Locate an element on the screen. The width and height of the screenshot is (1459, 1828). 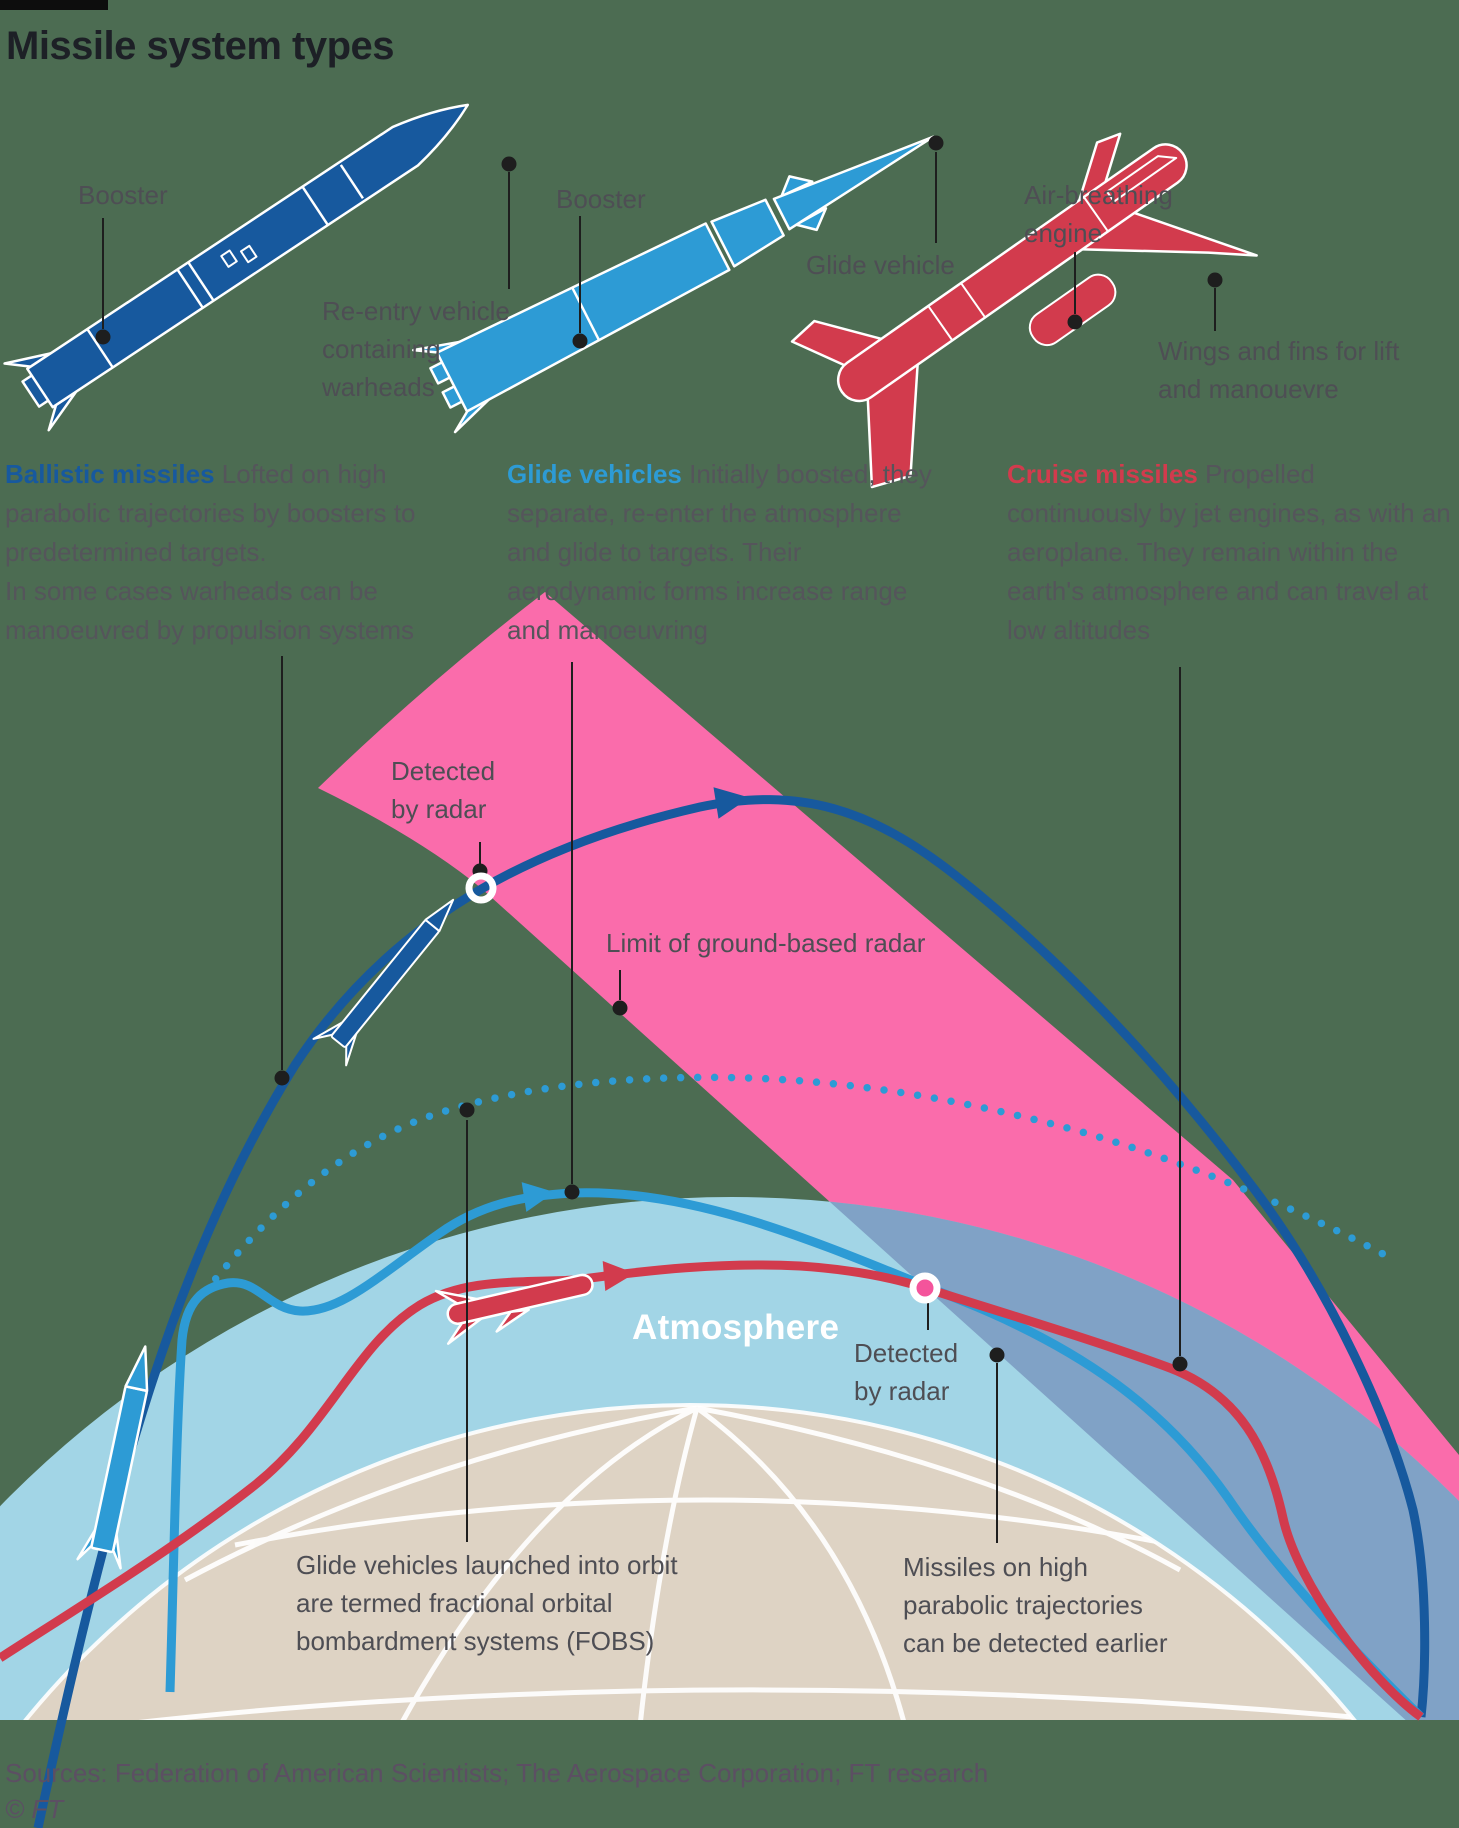
annotation-line: Limit of ground-based radar is located at coordinates (766, 943).